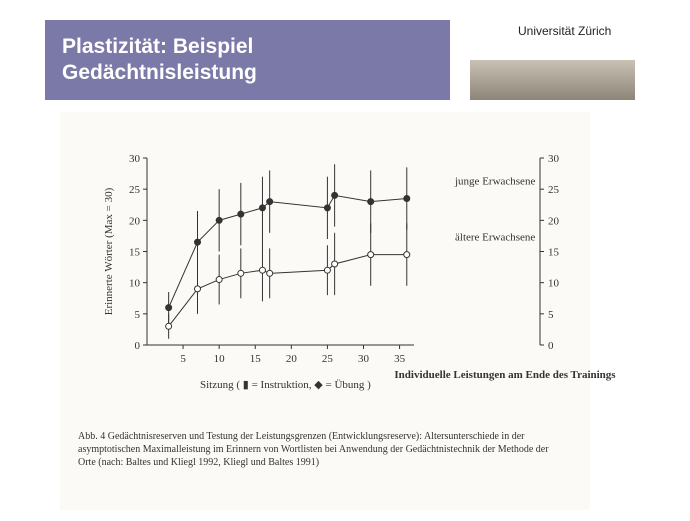  What do you see at coordinates (138, 315) in the screenshot?
I see `y-tick-label: 5` at bounding box center [138, 315].